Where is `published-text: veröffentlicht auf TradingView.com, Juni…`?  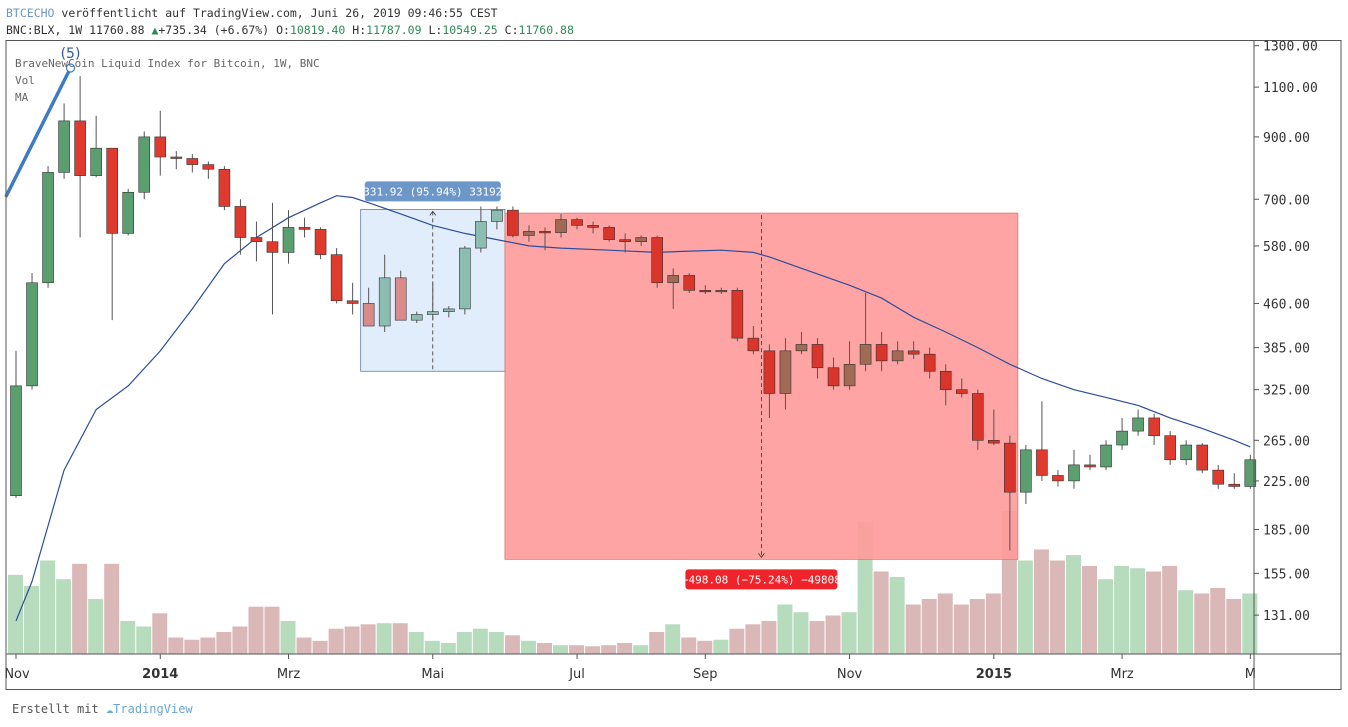 published-text: veröffentlicht auf TradingView.com, Juni… is located at coordinates (279, 13).